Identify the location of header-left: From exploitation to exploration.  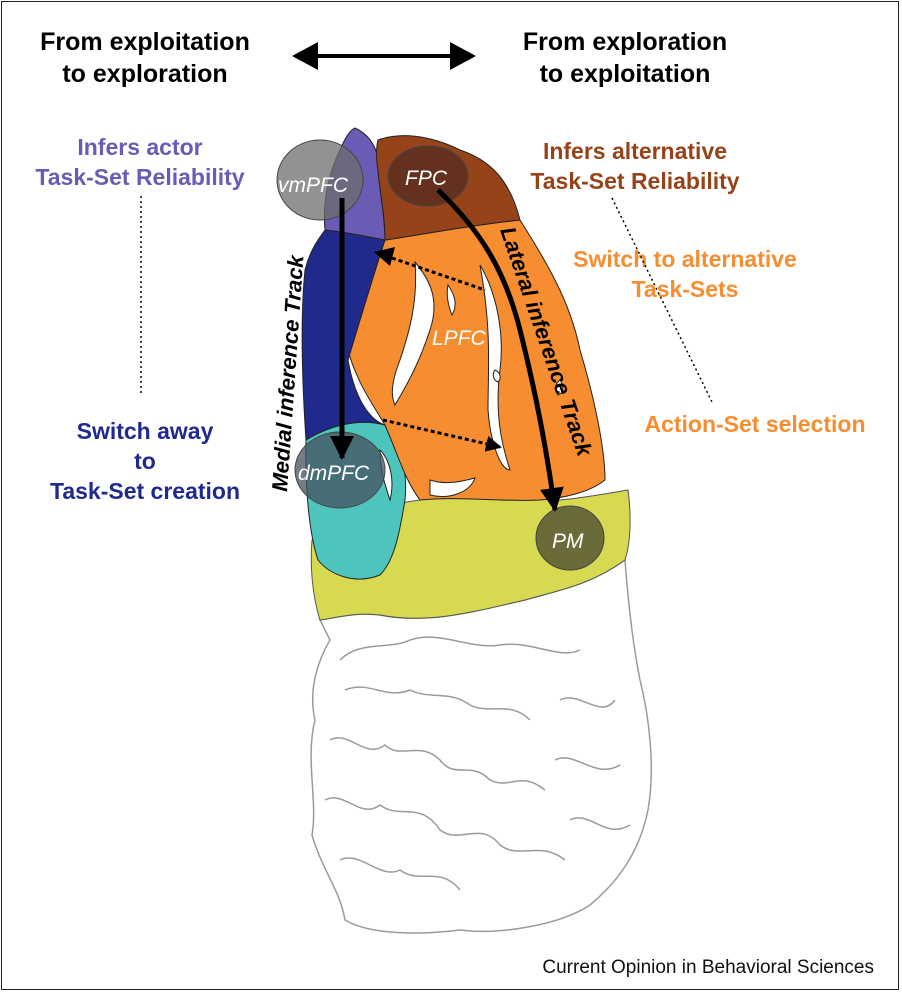
(145, 58).